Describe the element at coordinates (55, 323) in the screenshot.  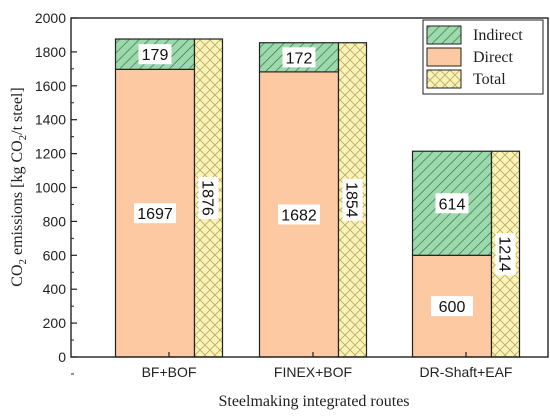
I see `y-tick-label: 200` at that location.